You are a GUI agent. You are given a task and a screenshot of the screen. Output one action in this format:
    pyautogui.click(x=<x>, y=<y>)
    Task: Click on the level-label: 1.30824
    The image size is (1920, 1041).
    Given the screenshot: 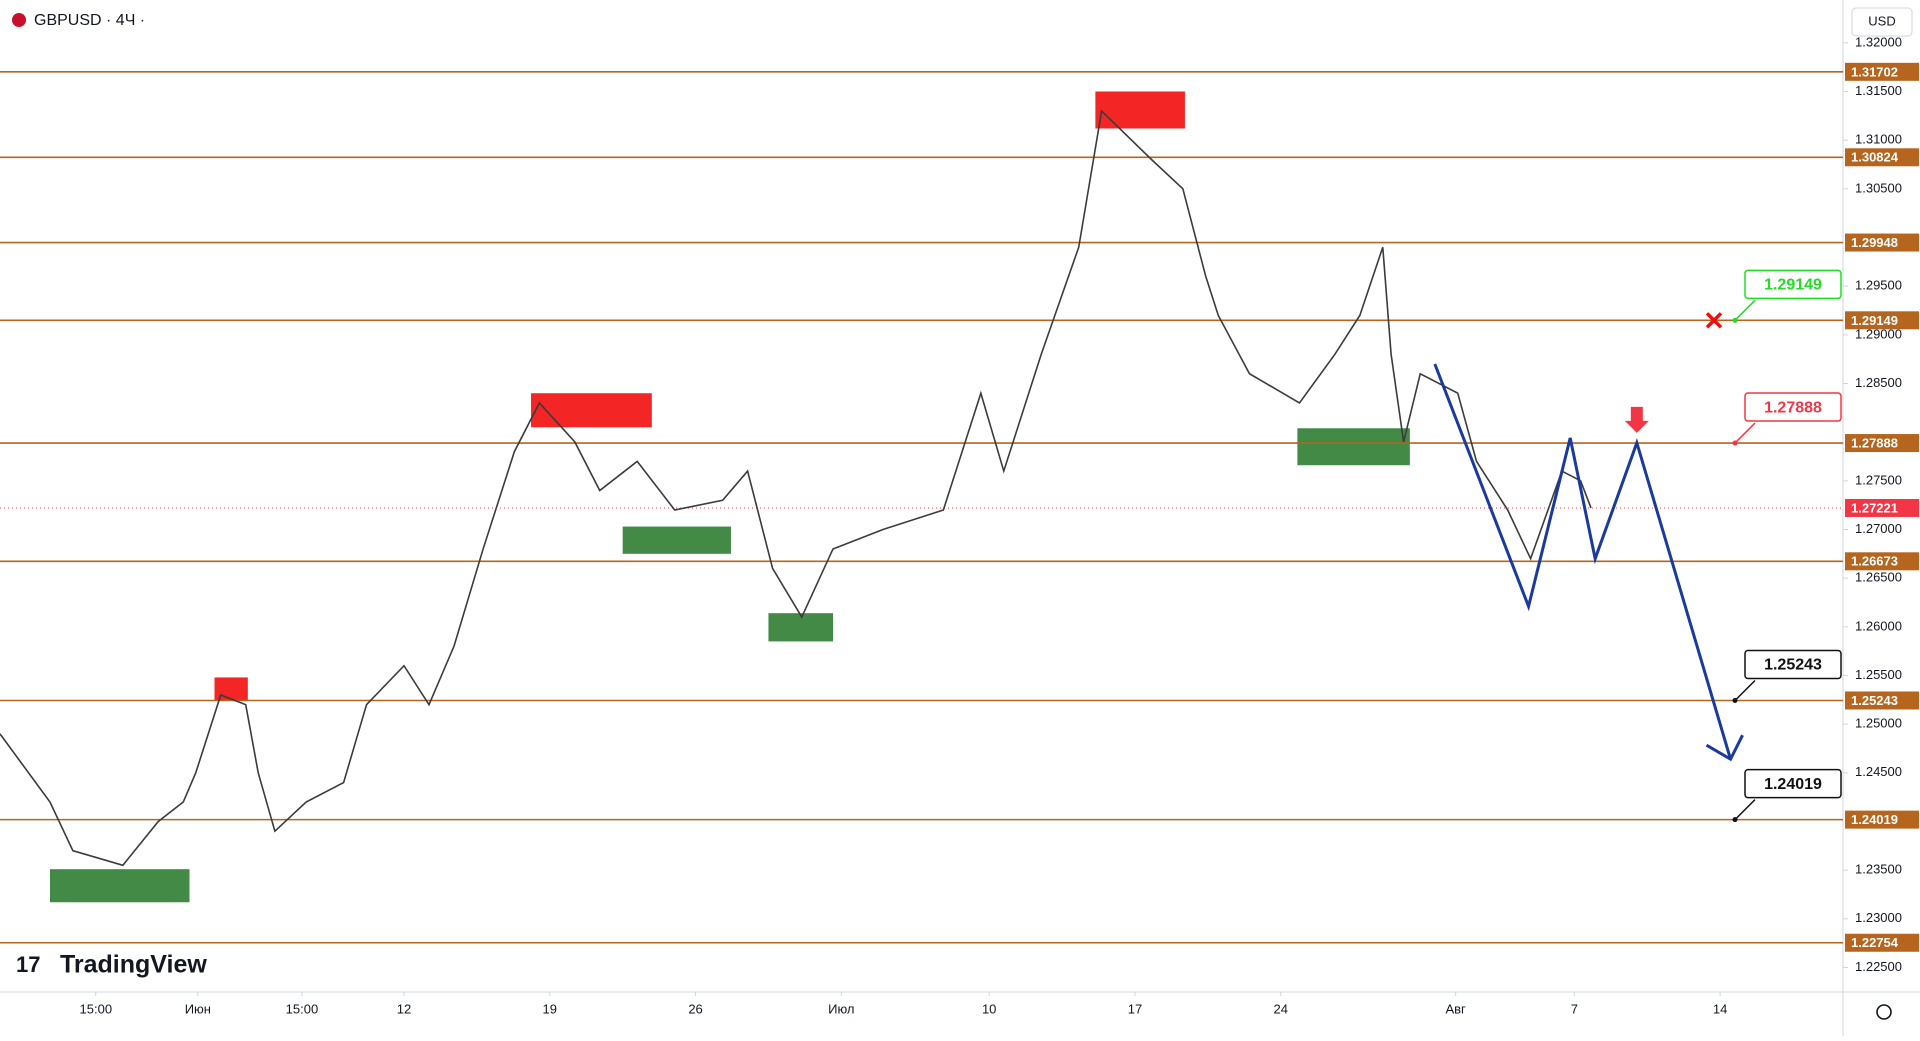 What is the action you would take?
    pyautogui.click(x=1875, y=157)
    